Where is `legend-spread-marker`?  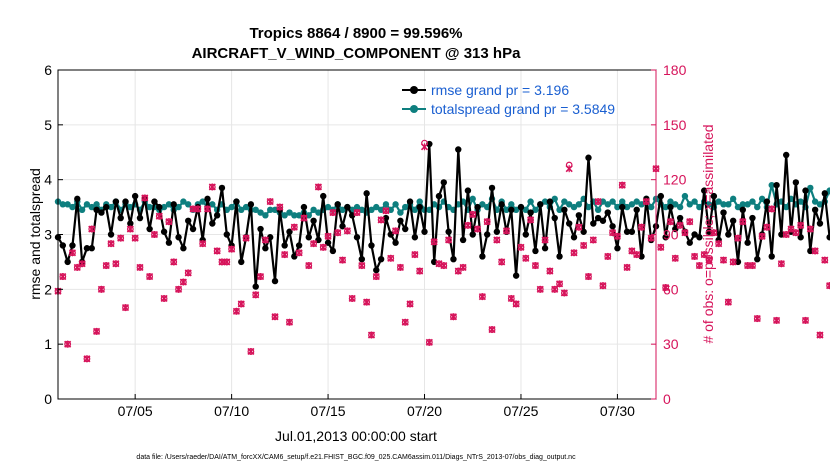
legend-spread-marker is located at coordinates (414, 109).